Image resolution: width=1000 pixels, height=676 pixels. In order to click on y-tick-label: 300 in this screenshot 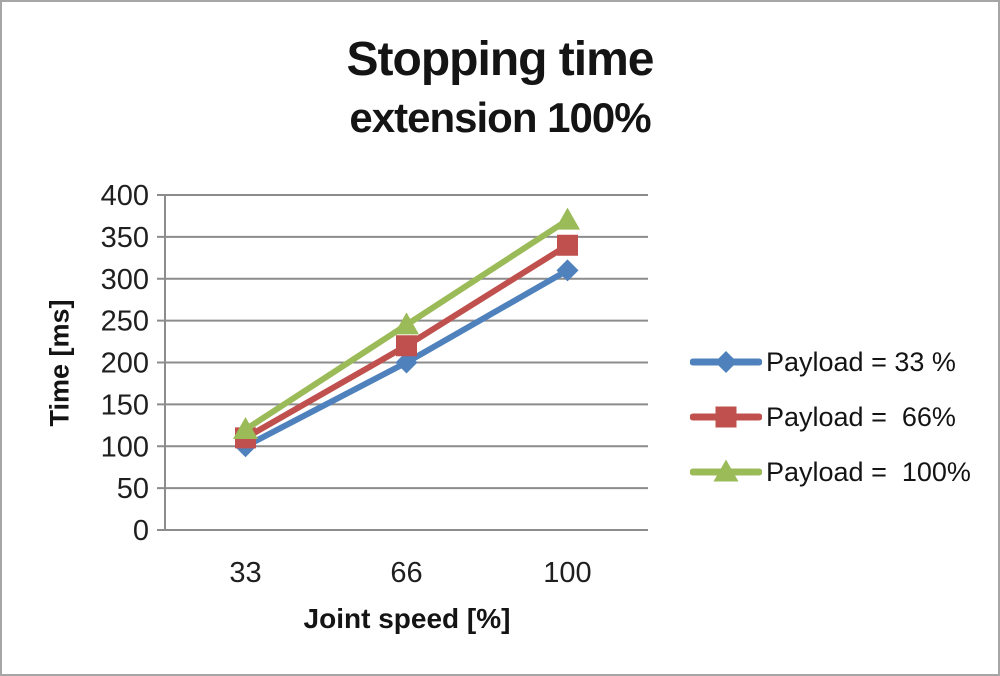, I will do `click(125, 280)`.